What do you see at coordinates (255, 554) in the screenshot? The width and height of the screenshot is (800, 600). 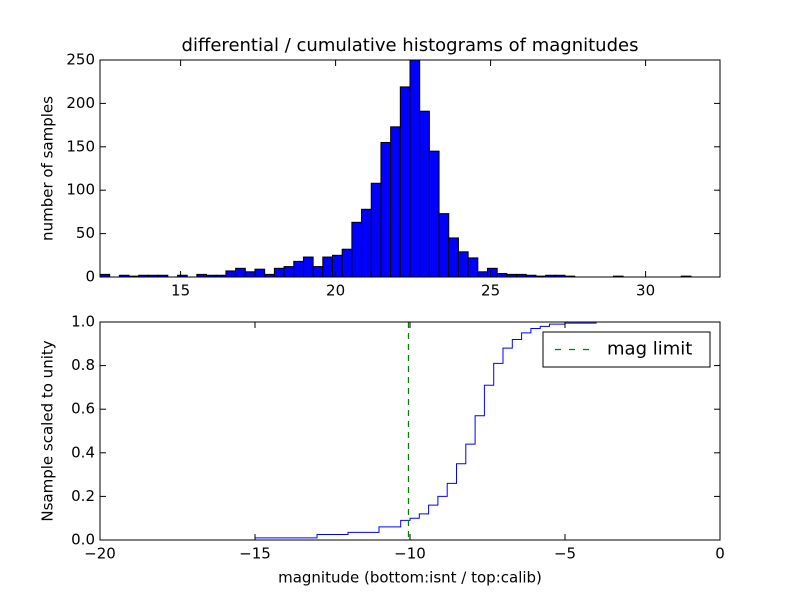 I see `x-tick-label: −15` at bounding box center [255, 554].